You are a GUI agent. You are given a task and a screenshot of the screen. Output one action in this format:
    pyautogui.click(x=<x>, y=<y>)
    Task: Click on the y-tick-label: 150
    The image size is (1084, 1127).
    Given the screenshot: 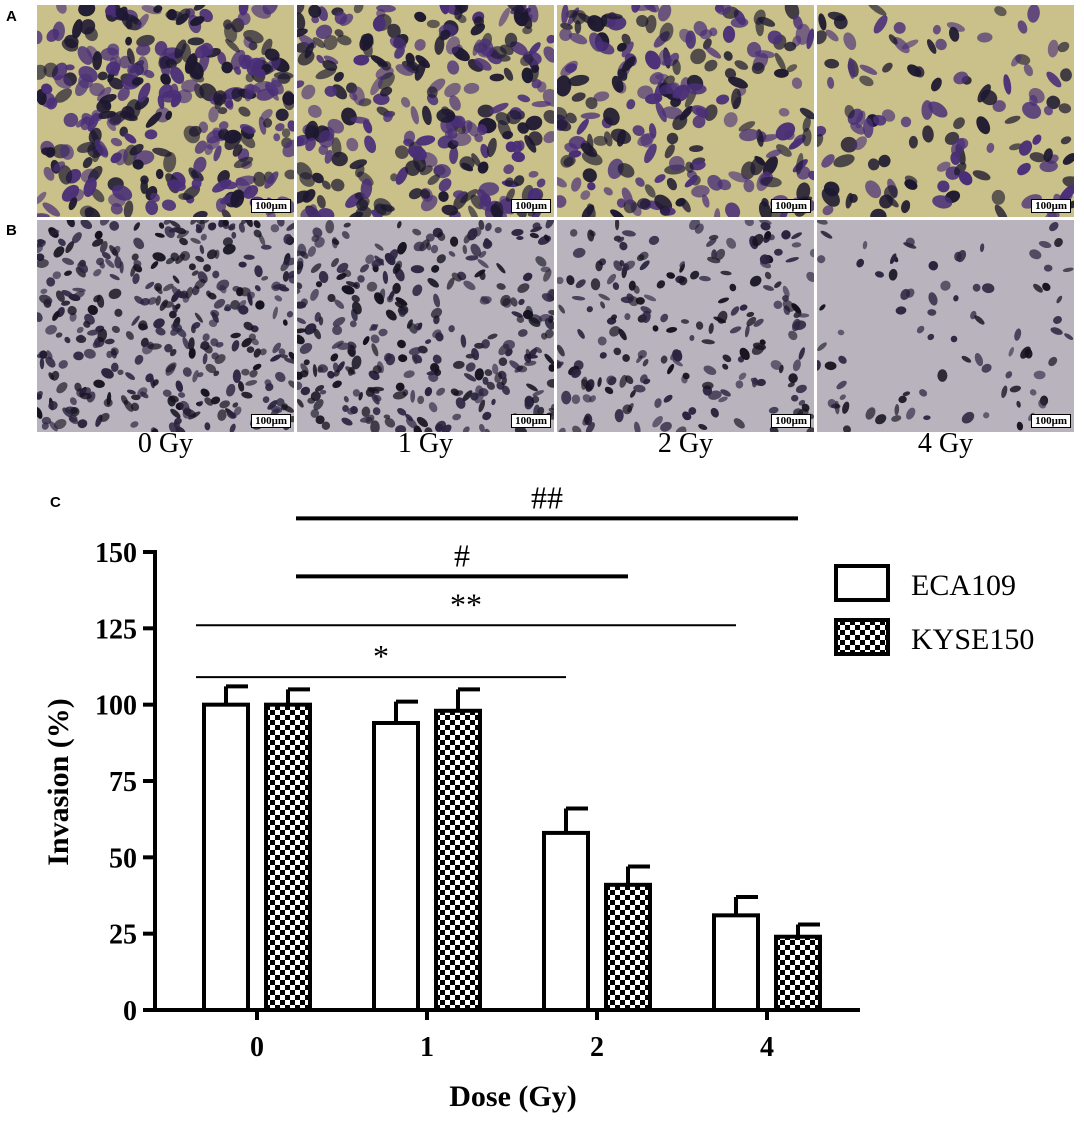 What is the action you would take?
    pyautogui.click(x=116, y=553)
    